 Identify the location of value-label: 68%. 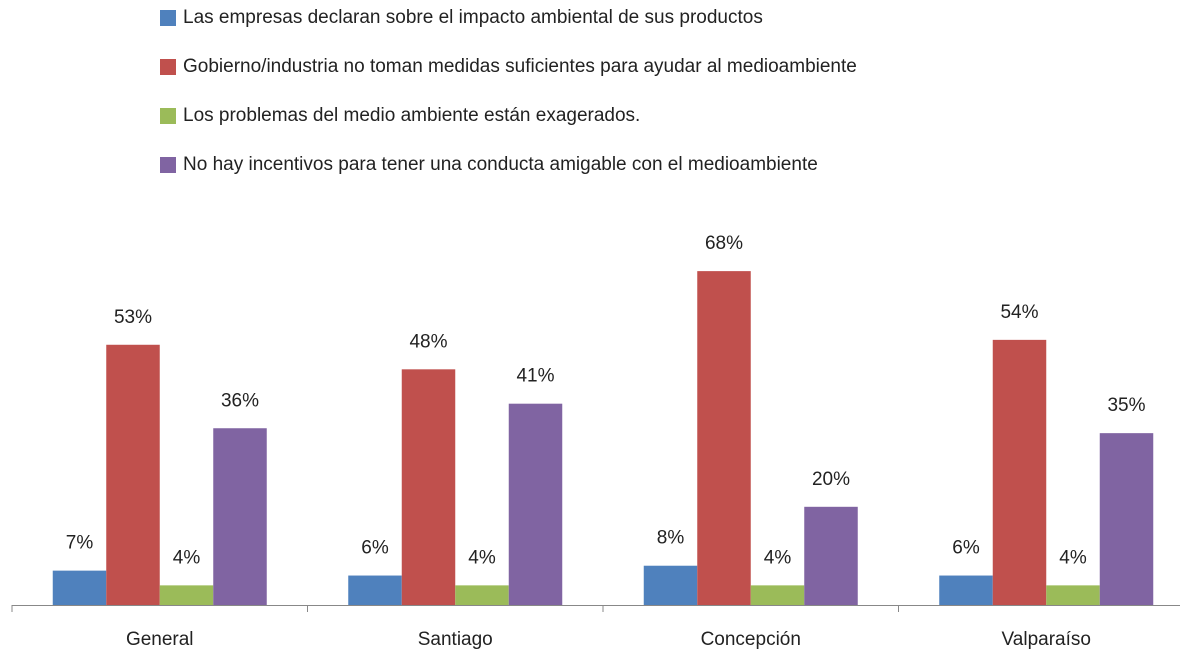
(724, 243).